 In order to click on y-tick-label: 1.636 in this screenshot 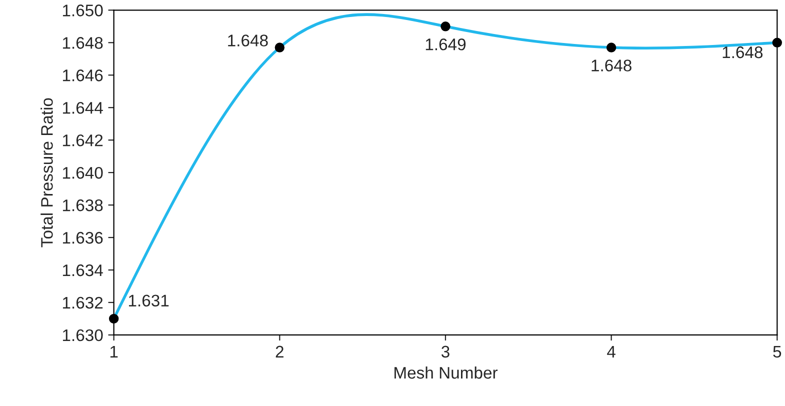, I will do `click(82, 238)`.